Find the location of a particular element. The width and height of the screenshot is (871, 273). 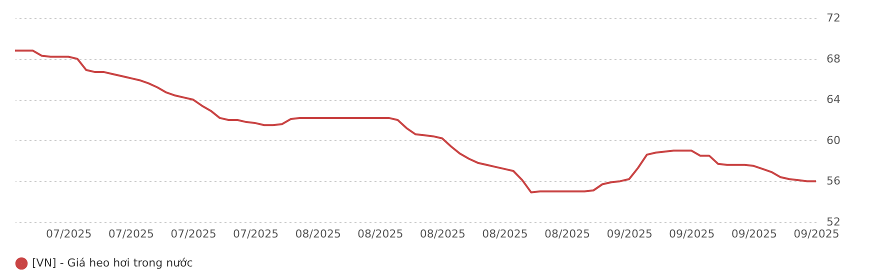

legend-label: [VN] - Giá heo hơi trong nước is located at coordinates (112, 263).